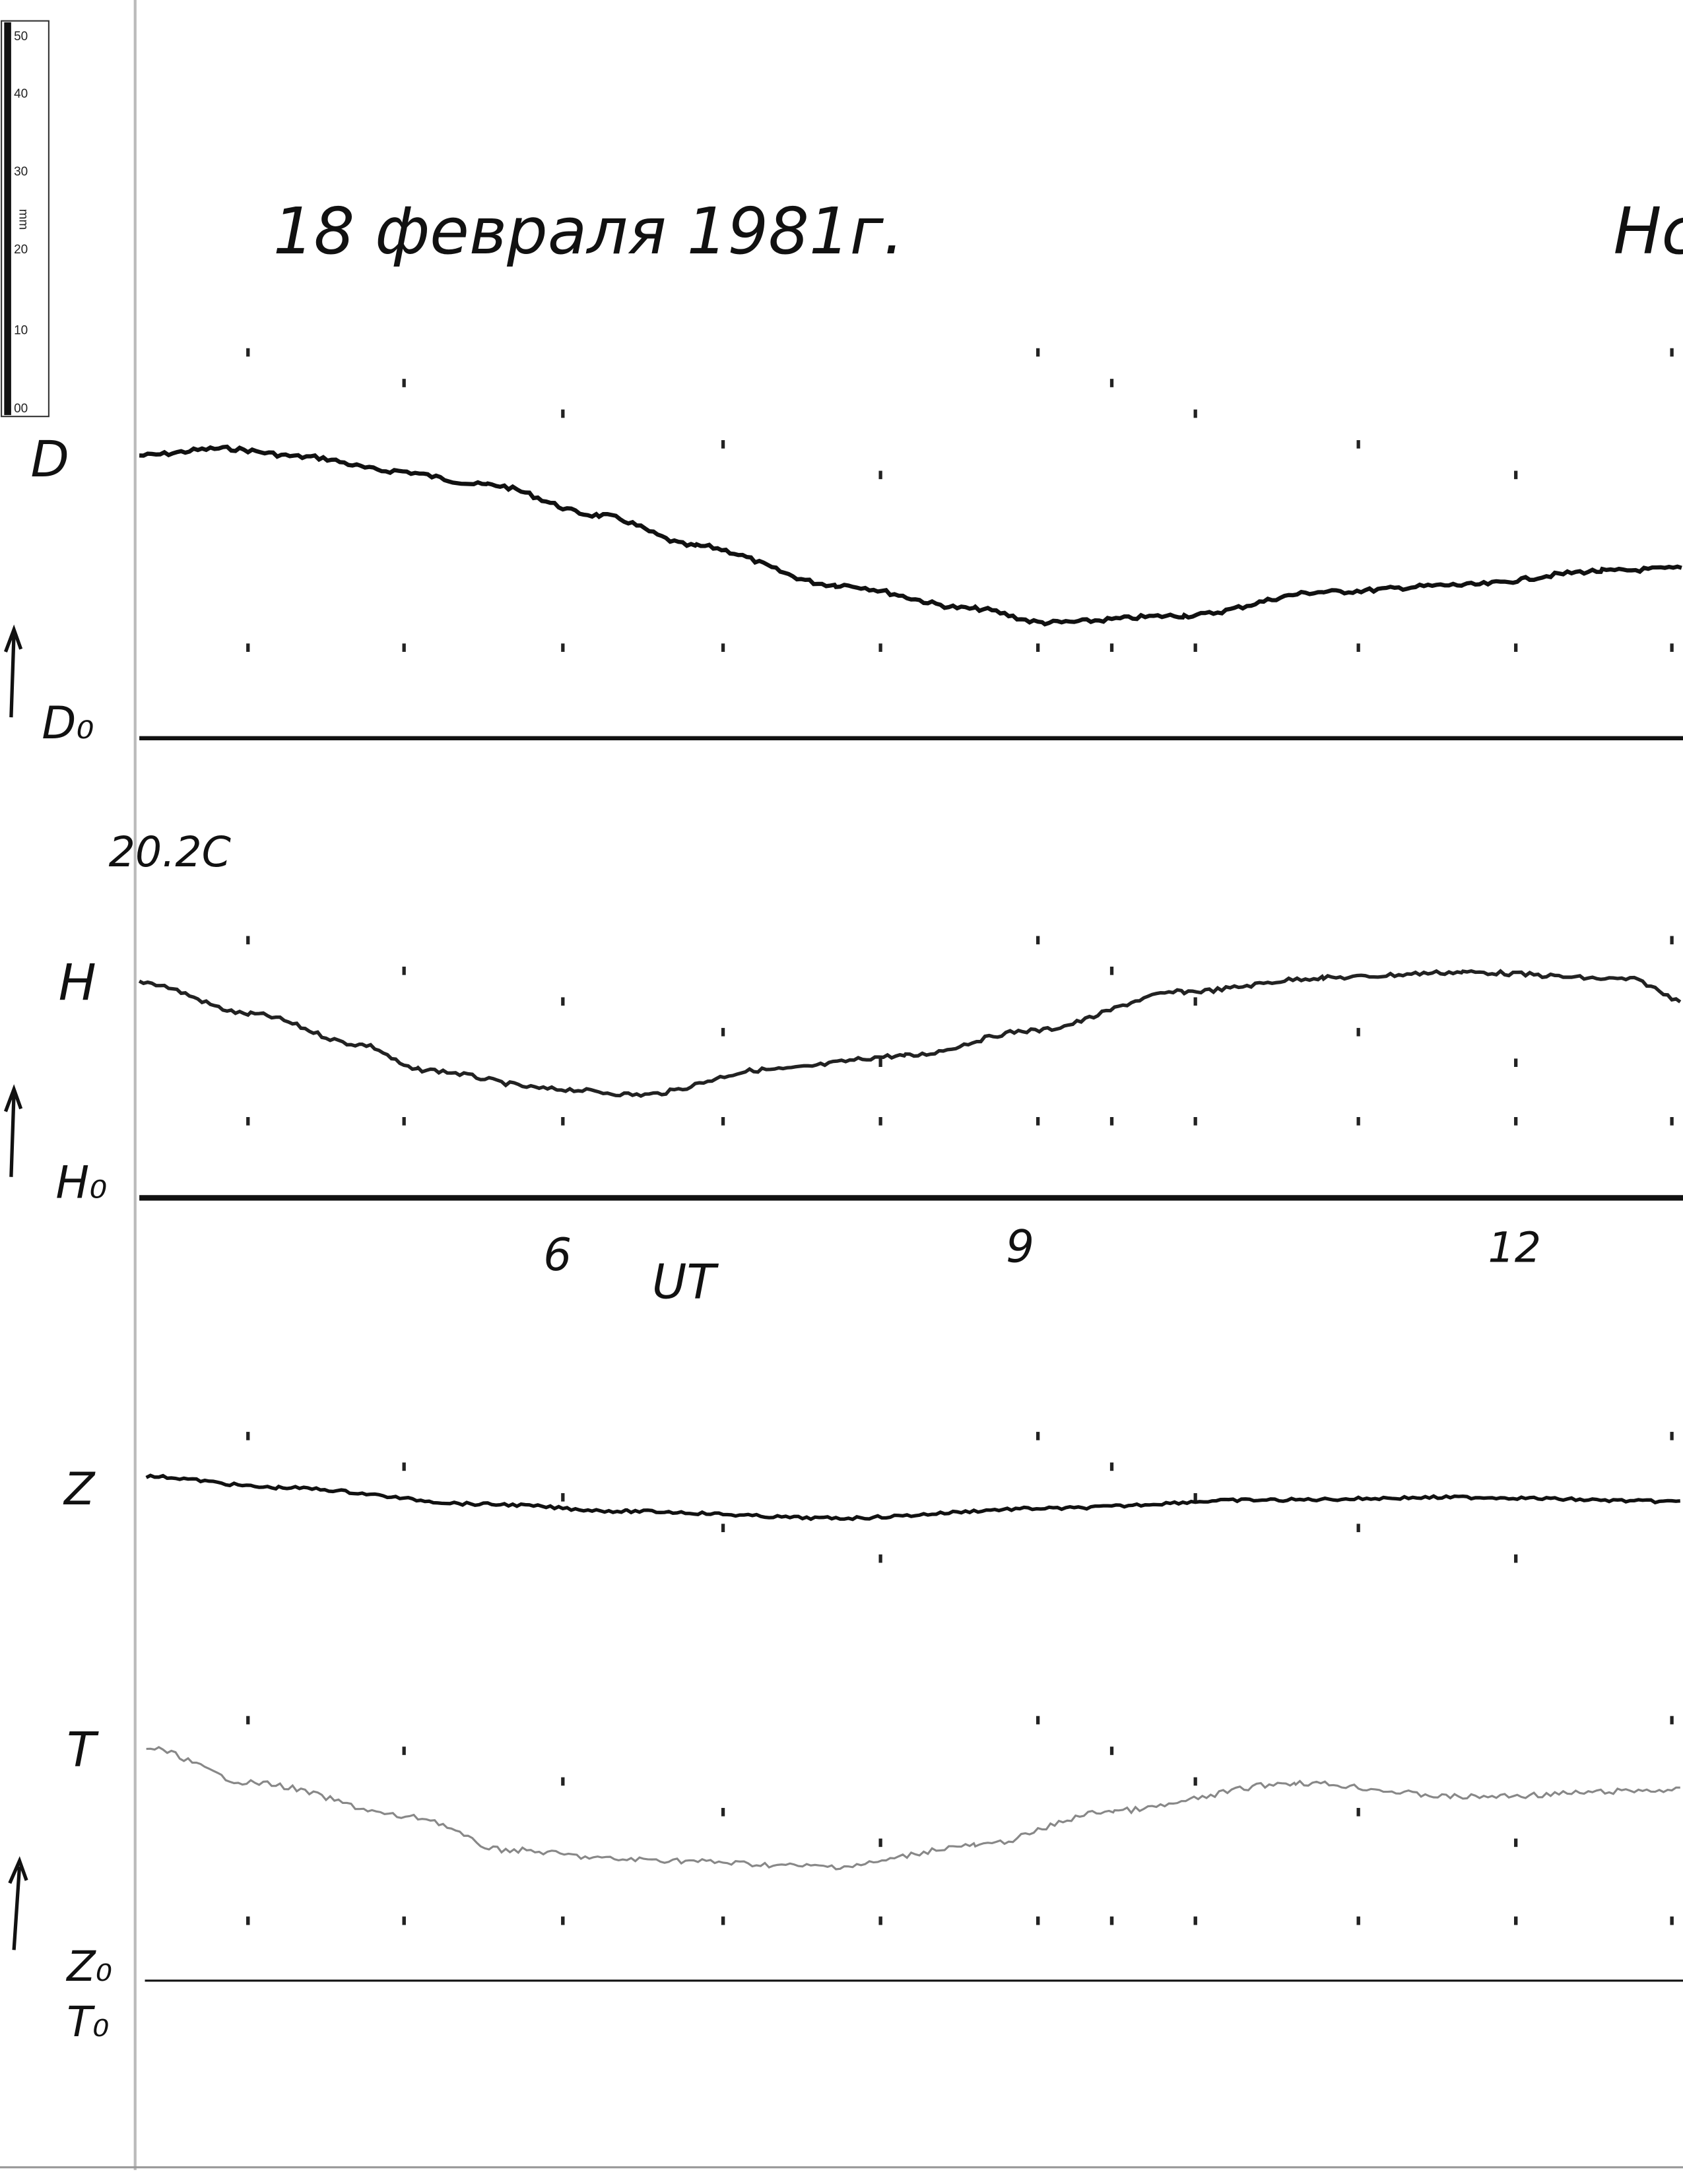 This screenshot has height=2184, width=1683. What do you see at coordinates (21, 331) in the screenshot?
I see `ruler-label: 10` at bounding box center [21, 331].